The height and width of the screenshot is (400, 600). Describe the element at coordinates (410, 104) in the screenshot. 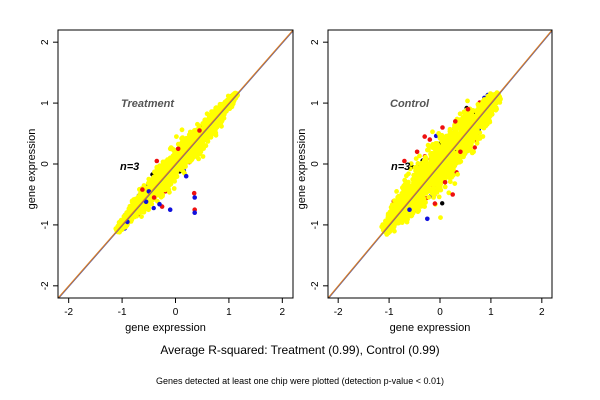

I see `panel-title: Control` at that location.